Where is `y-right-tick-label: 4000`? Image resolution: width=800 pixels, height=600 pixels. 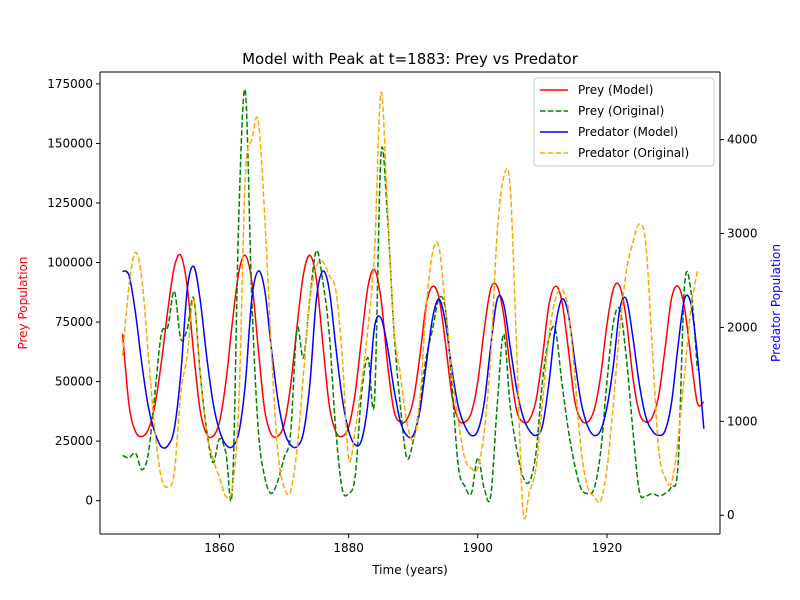
y-right-tick-label: 4000 is located at coordinates (742, 140).